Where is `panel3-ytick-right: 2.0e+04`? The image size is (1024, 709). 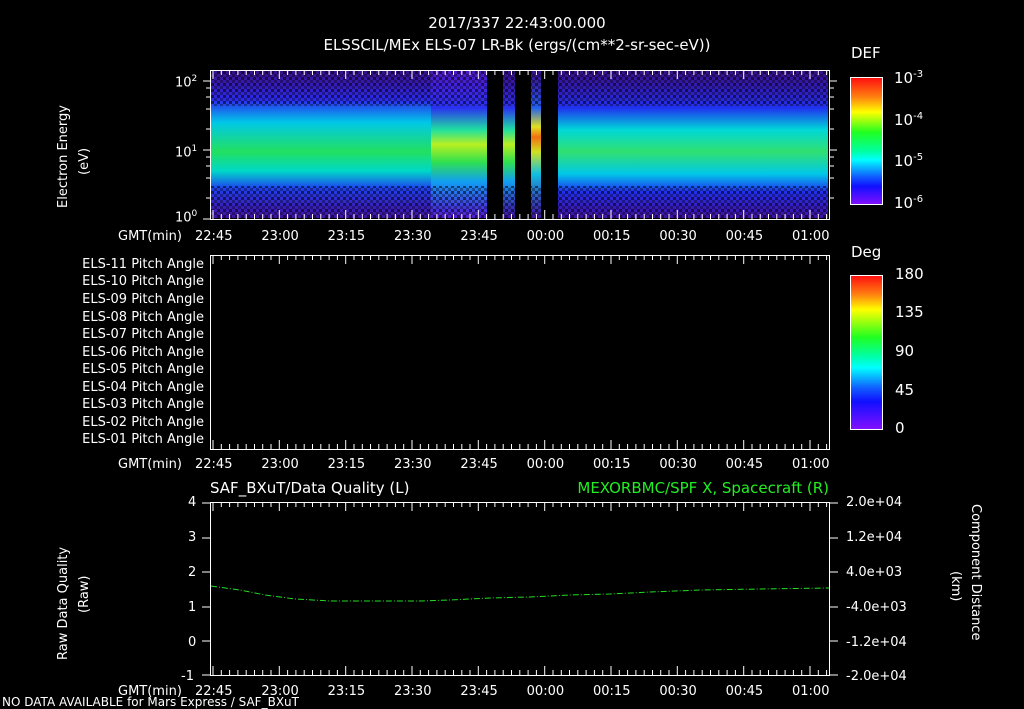
panel3-ytick-right: 2.0e+04 is located at coordinates (874, 502).